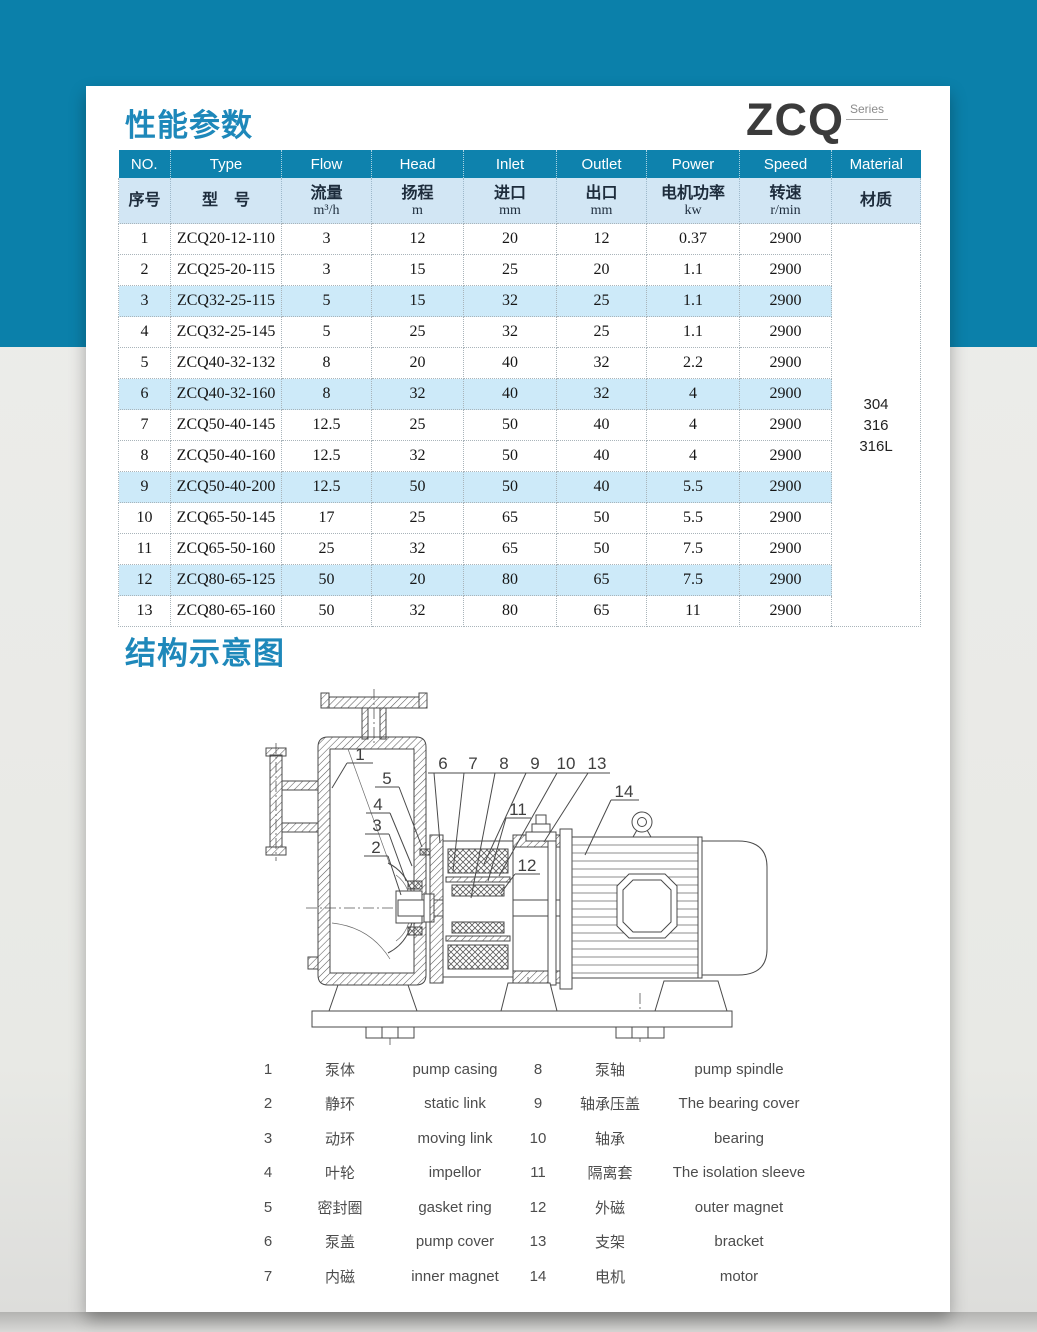  What do you see at coordinates (739, 1104) in the screenshot?
I see `legend-en: The bearing cover` at bounding box center [739, 1104].